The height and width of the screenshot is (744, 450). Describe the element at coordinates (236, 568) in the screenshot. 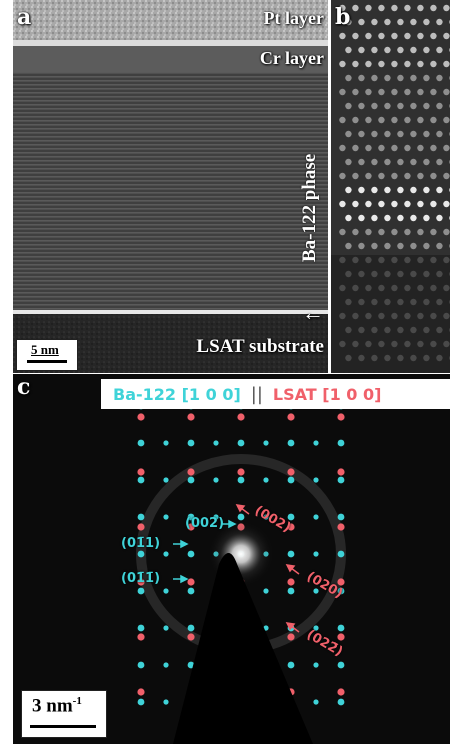

I see `index-arrows` at that location.